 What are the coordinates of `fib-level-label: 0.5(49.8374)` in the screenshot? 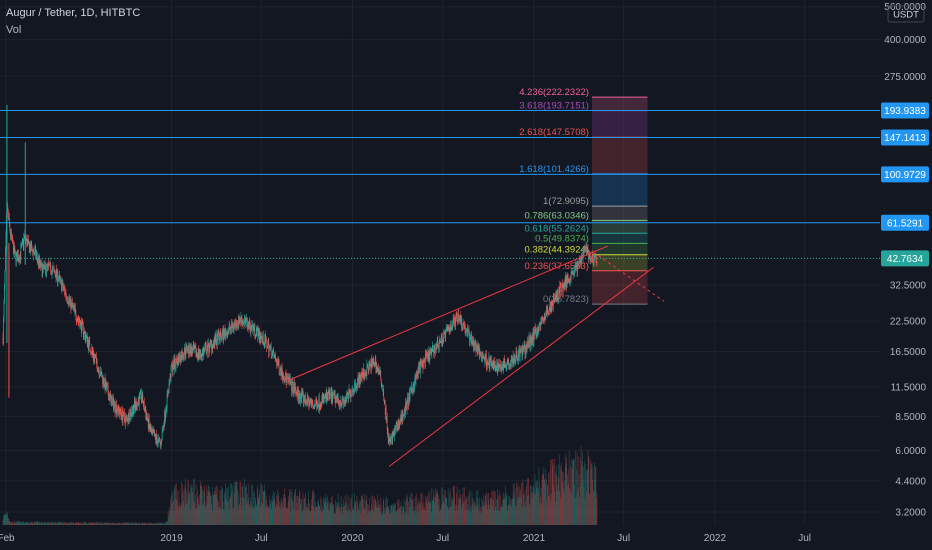 It's located at (562, 238).